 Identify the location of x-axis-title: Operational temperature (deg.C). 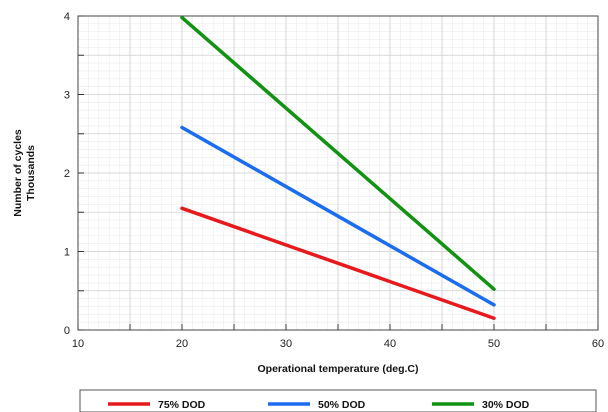
(337, 369).